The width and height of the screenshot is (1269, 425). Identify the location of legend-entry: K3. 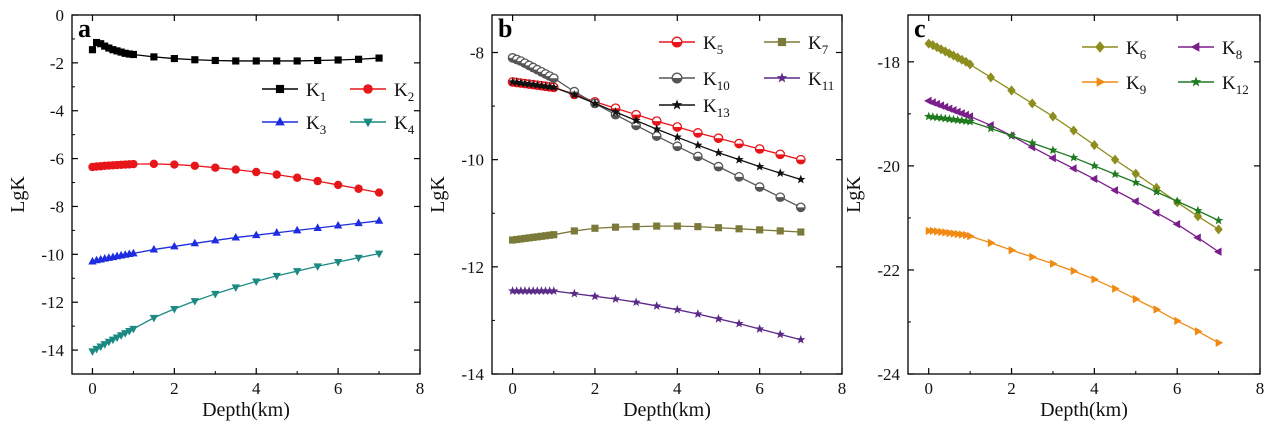
(294, 125).